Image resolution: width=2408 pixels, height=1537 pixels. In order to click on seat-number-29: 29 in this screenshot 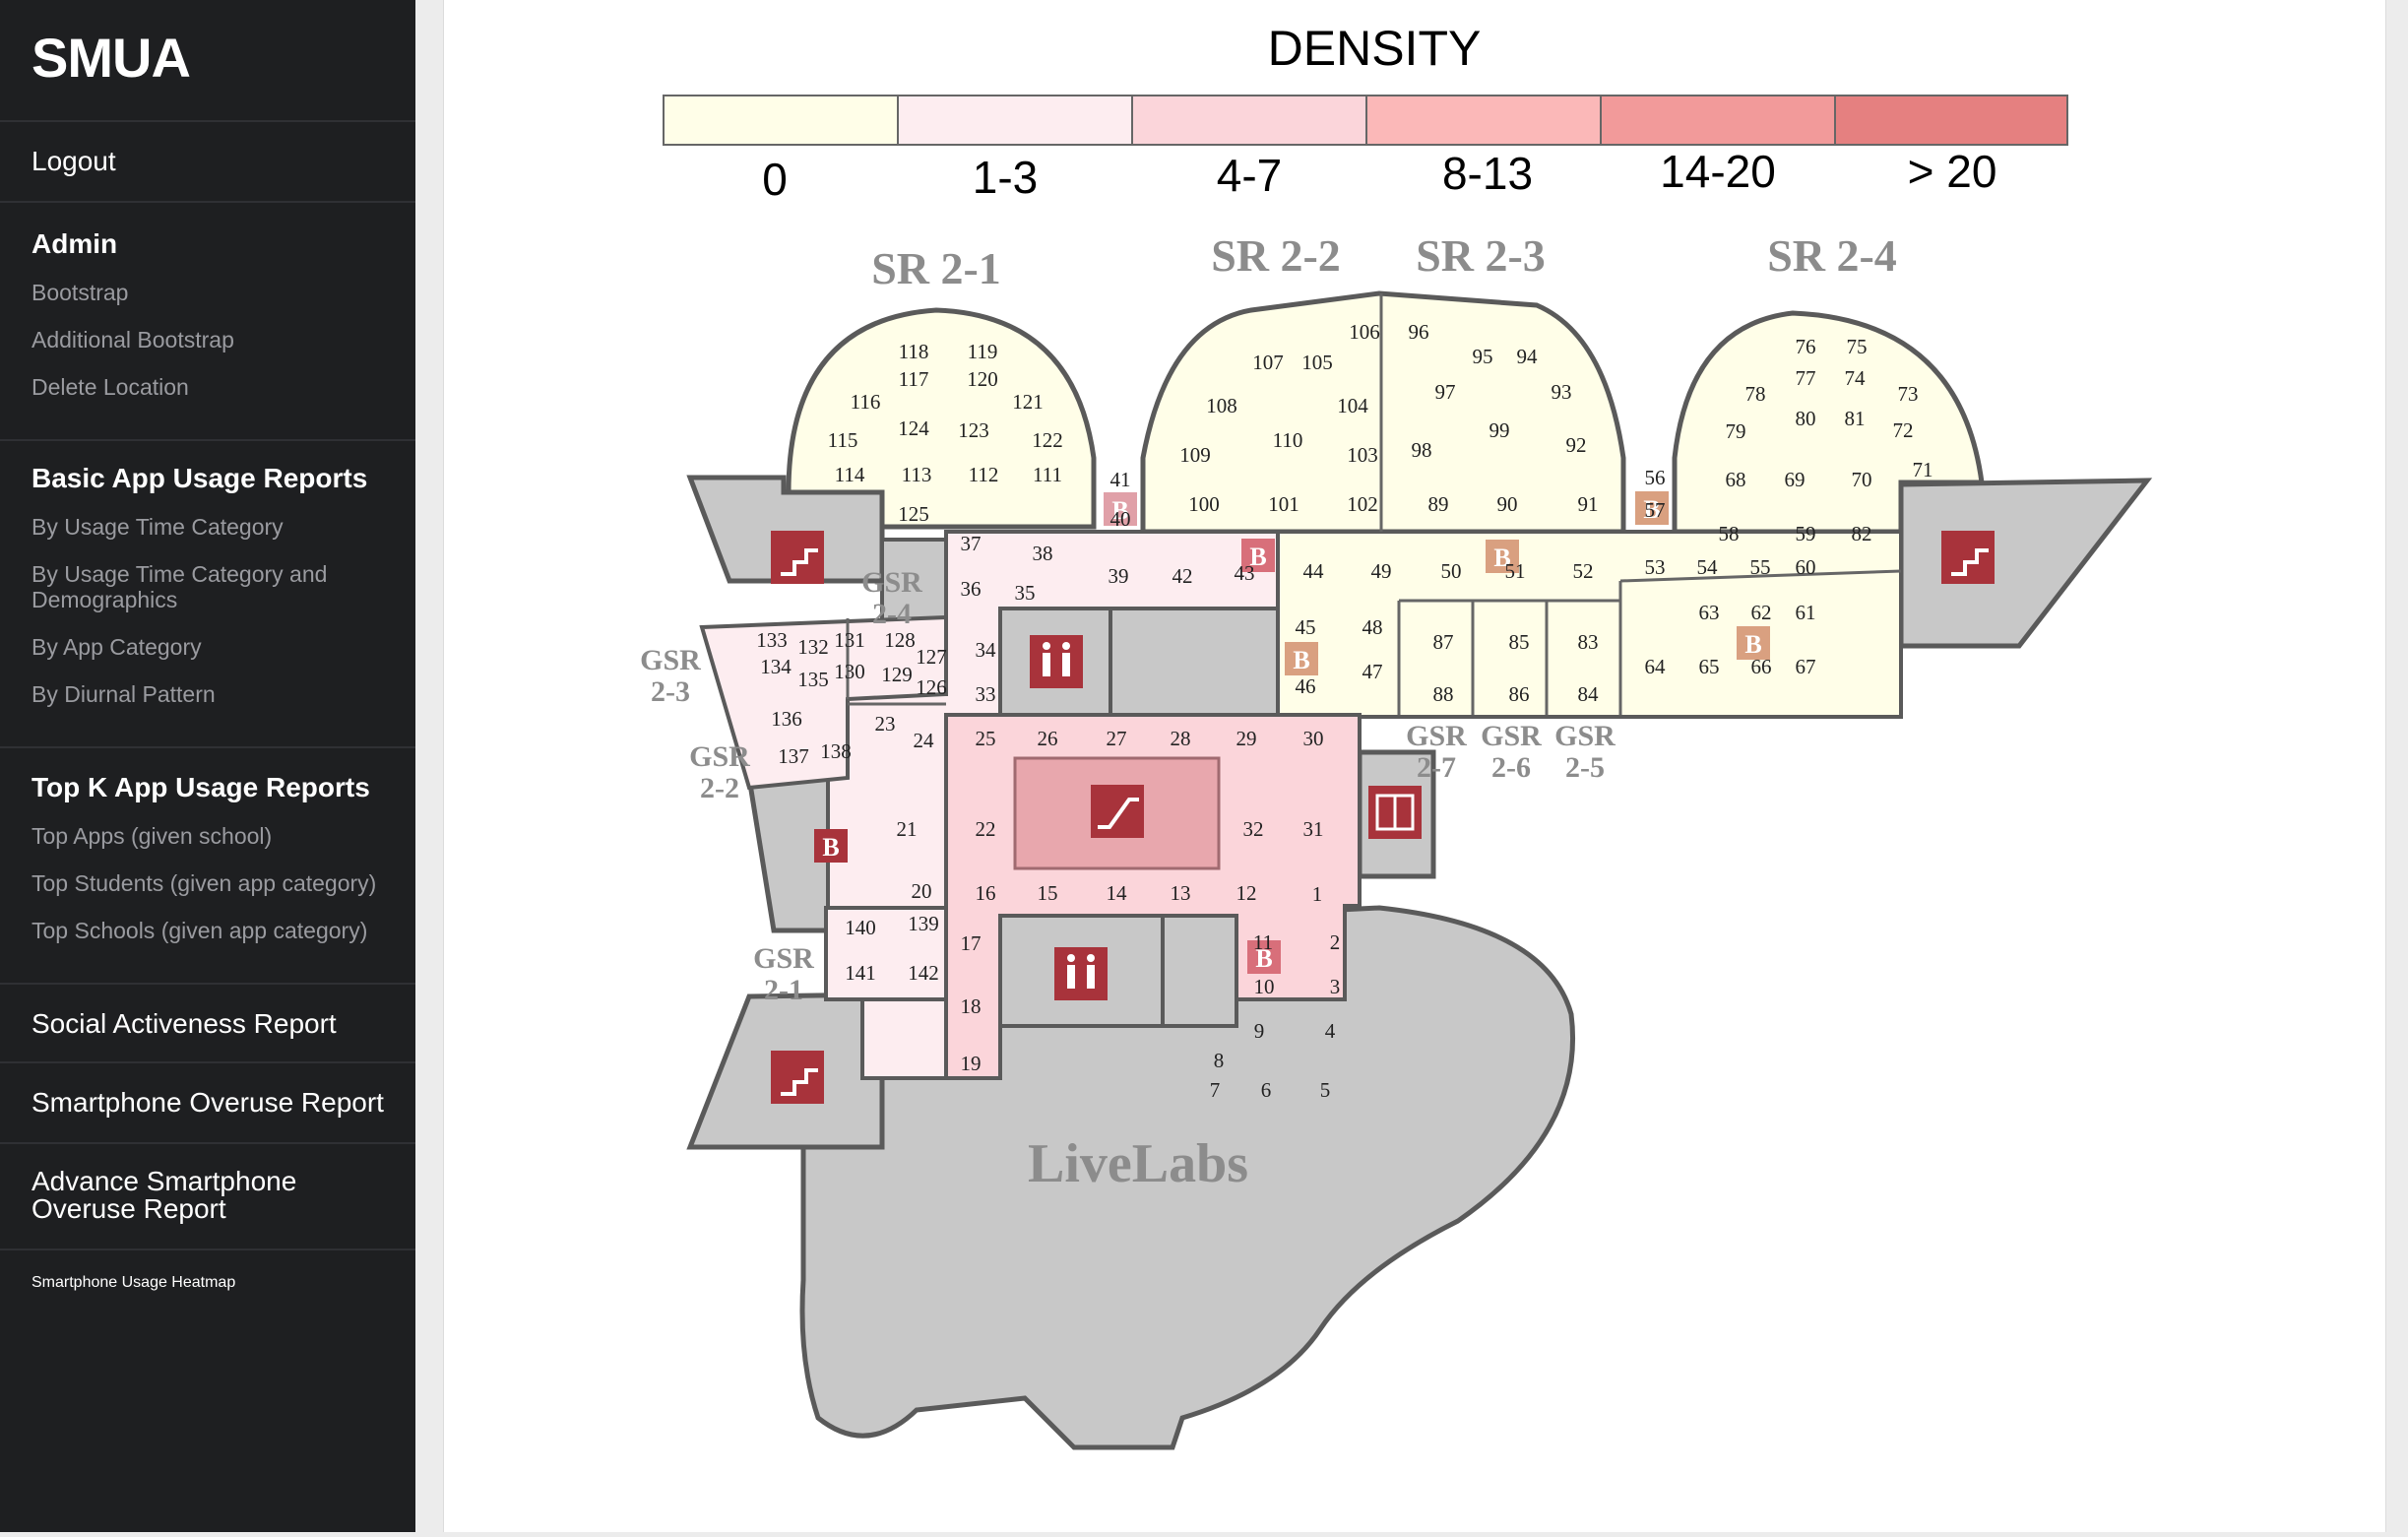, I will do `click(1246, 738)`.